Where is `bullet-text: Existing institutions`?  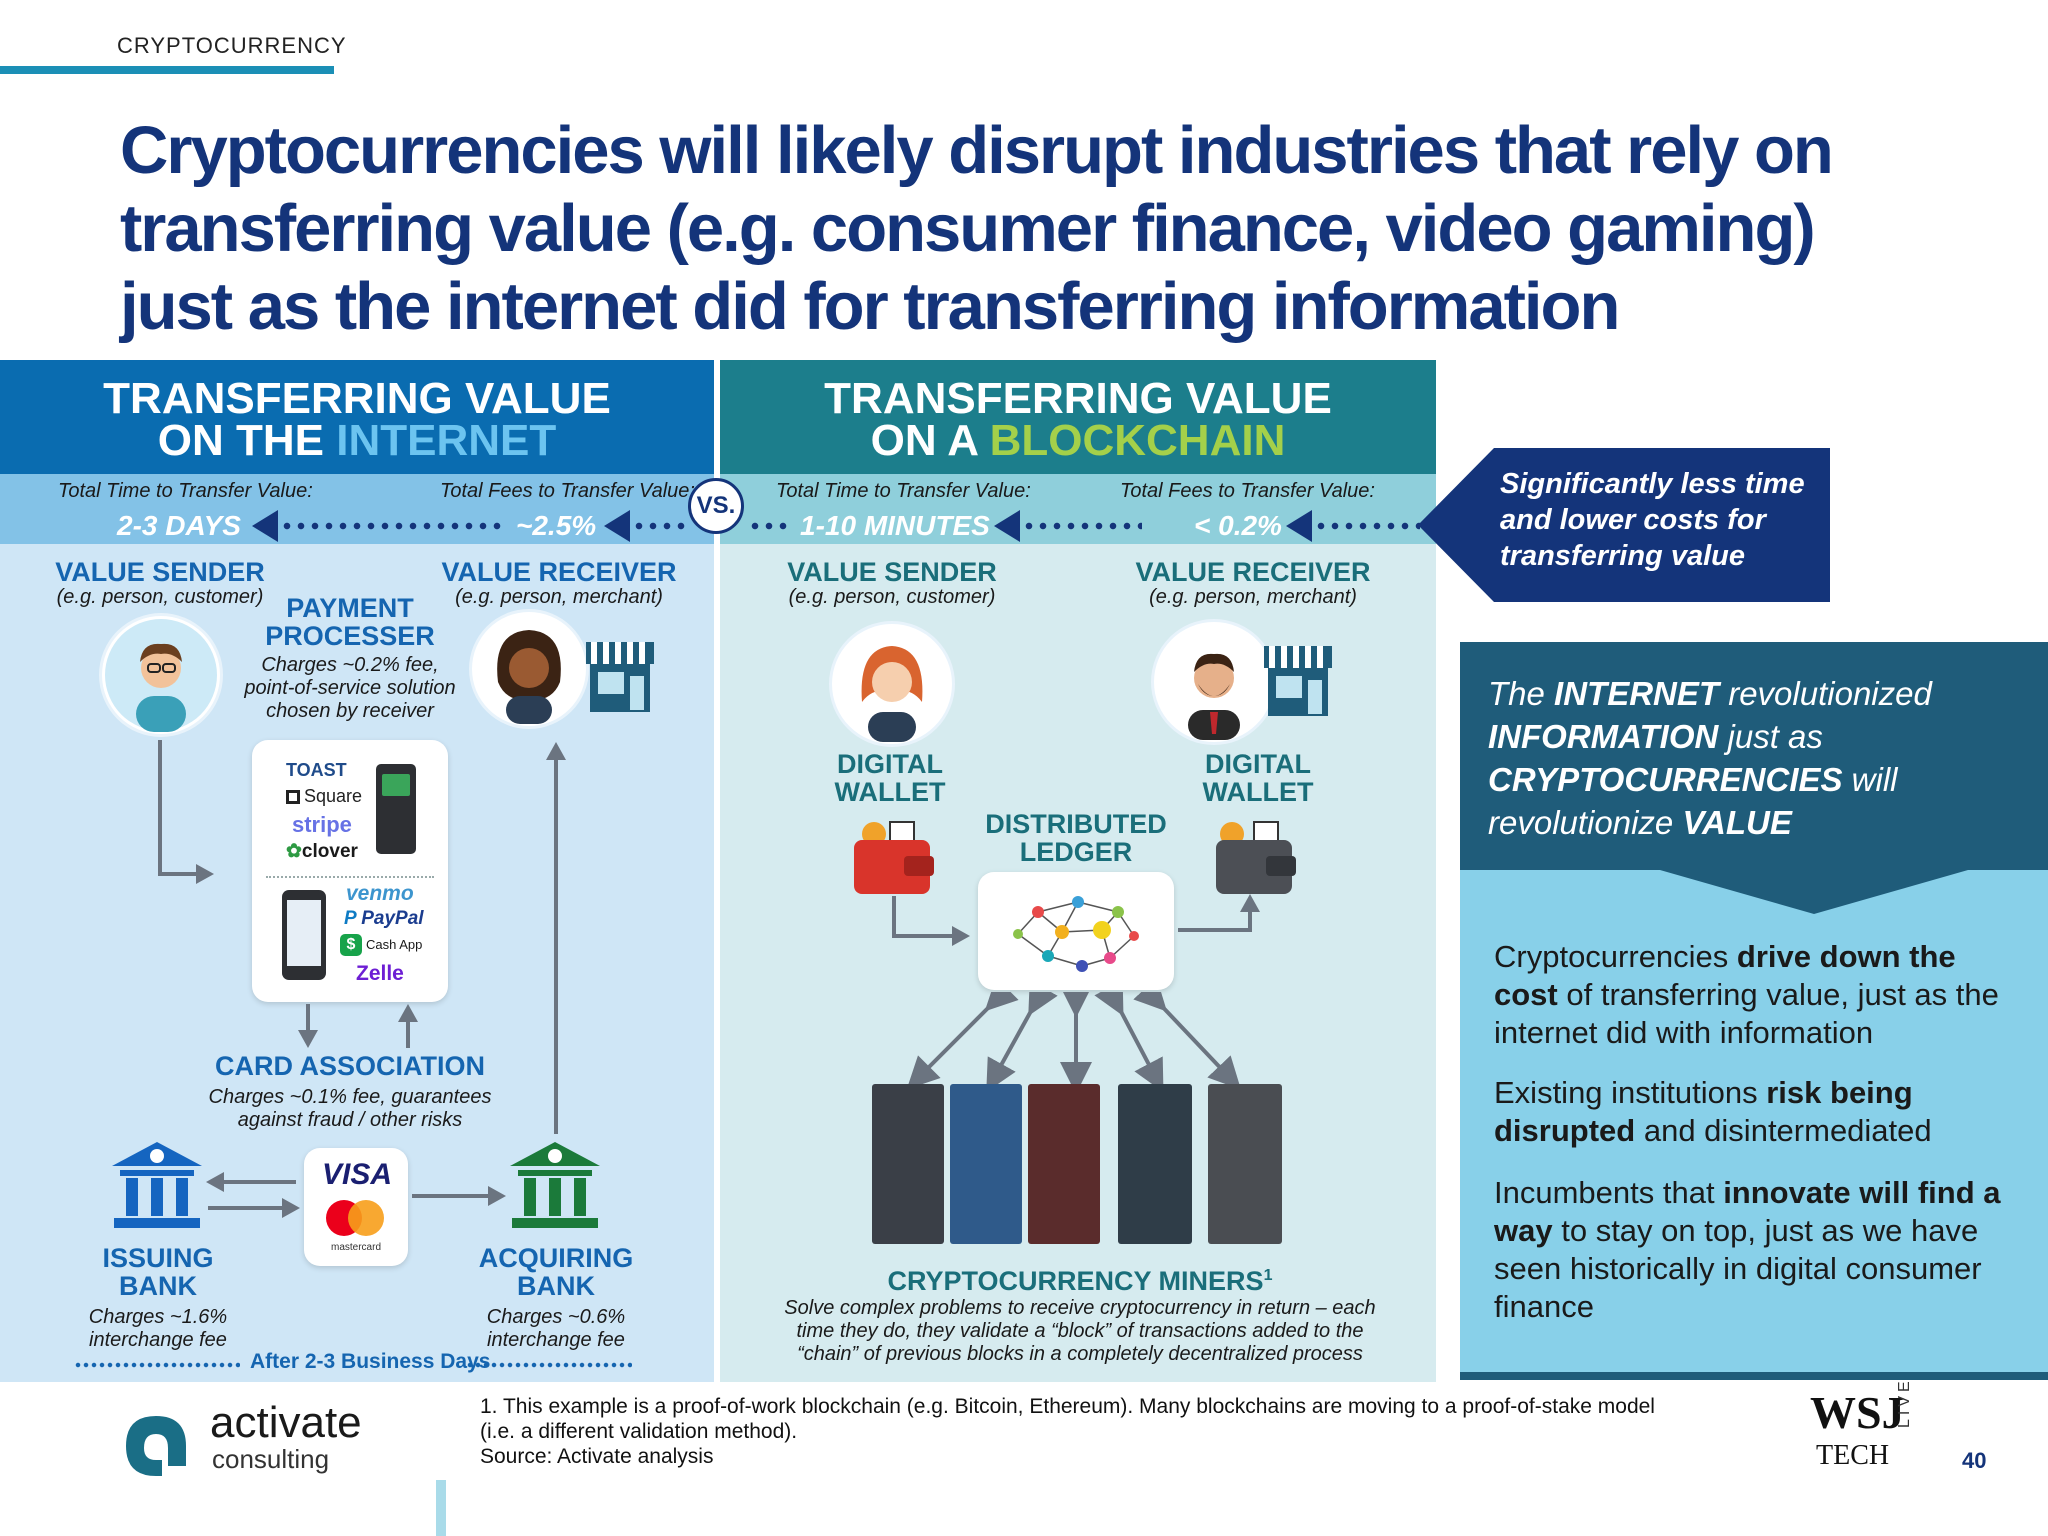 bullet-text: Existing institutions is located at coordinates (1630, 1092).